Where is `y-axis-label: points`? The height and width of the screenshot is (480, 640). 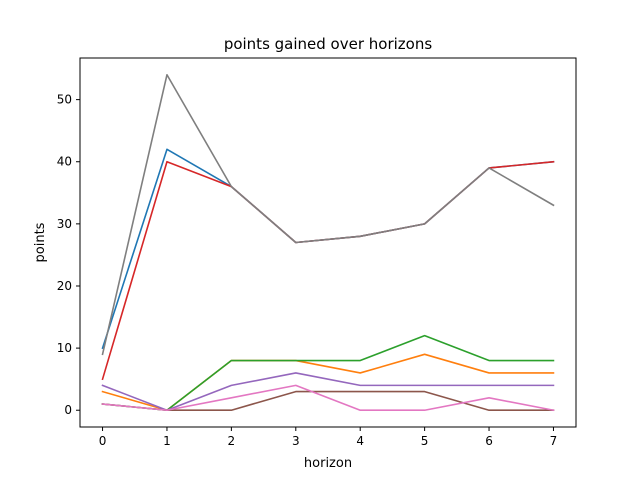
y-axis-label: points is located at coordinates (40, 242).